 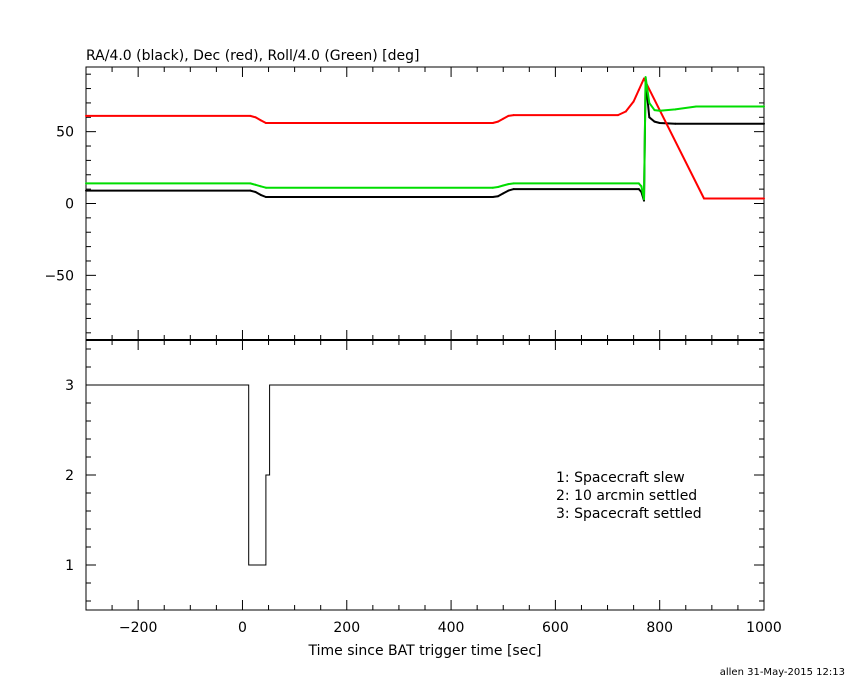 What do you see at coordinates (59, 276) in the screenshot?
I see `upper-y-tick-label: −50` at bounding box center [59, 276].